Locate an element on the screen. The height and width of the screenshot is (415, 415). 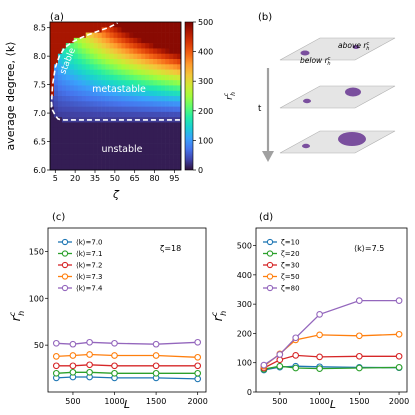
x-tick-label: 2000 is located at coordinates (399, 401).